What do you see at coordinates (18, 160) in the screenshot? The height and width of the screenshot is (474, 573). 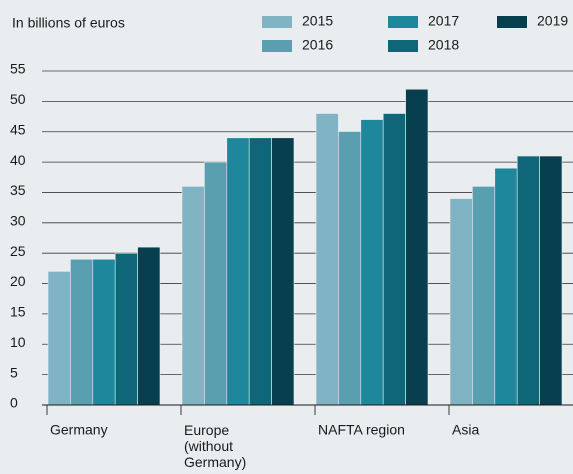 I see `y-tick-label: 40` at bounding box center [18, 160].